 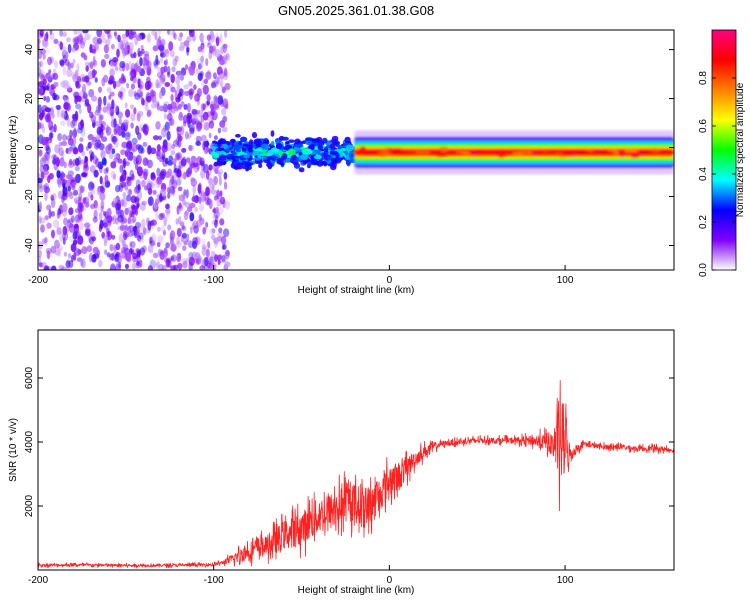 What do you see at coordinates (214, 280) in the screenshot?
I see `spectrogram-x-tick-label: -100` at bounding box center [214, 280].